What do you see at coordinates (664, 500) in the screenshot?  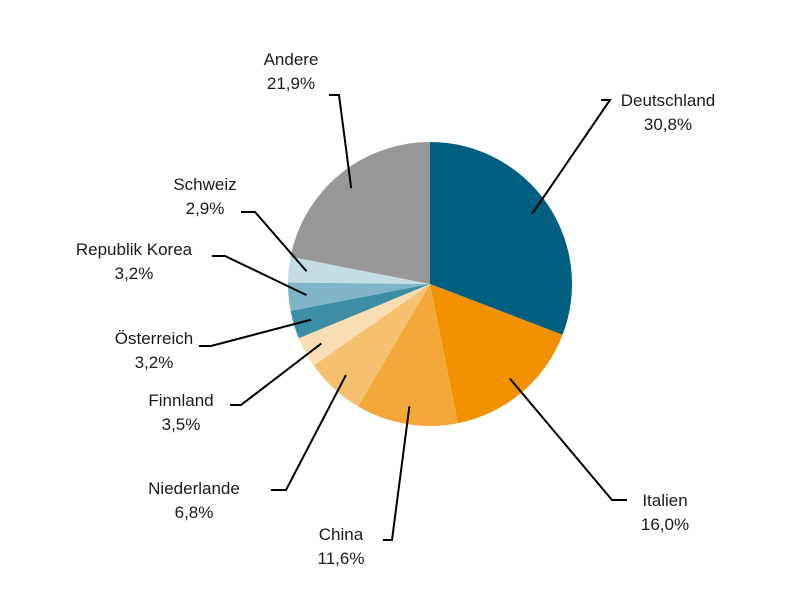 I see `slice-label: Italien` at bounding box center [664, 500].